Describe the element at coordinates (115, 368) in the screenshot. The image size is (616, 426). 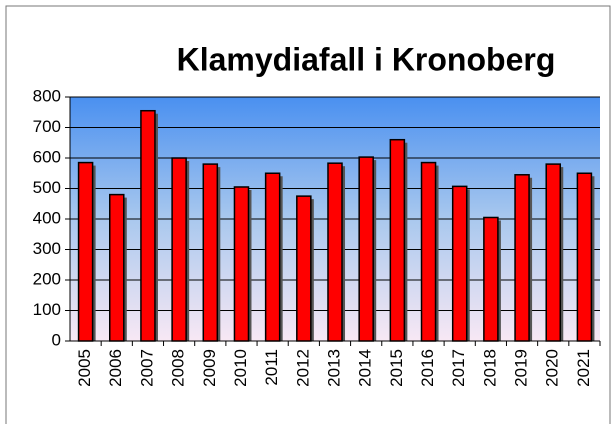
I see `x-tick-label: 2006` at that location.